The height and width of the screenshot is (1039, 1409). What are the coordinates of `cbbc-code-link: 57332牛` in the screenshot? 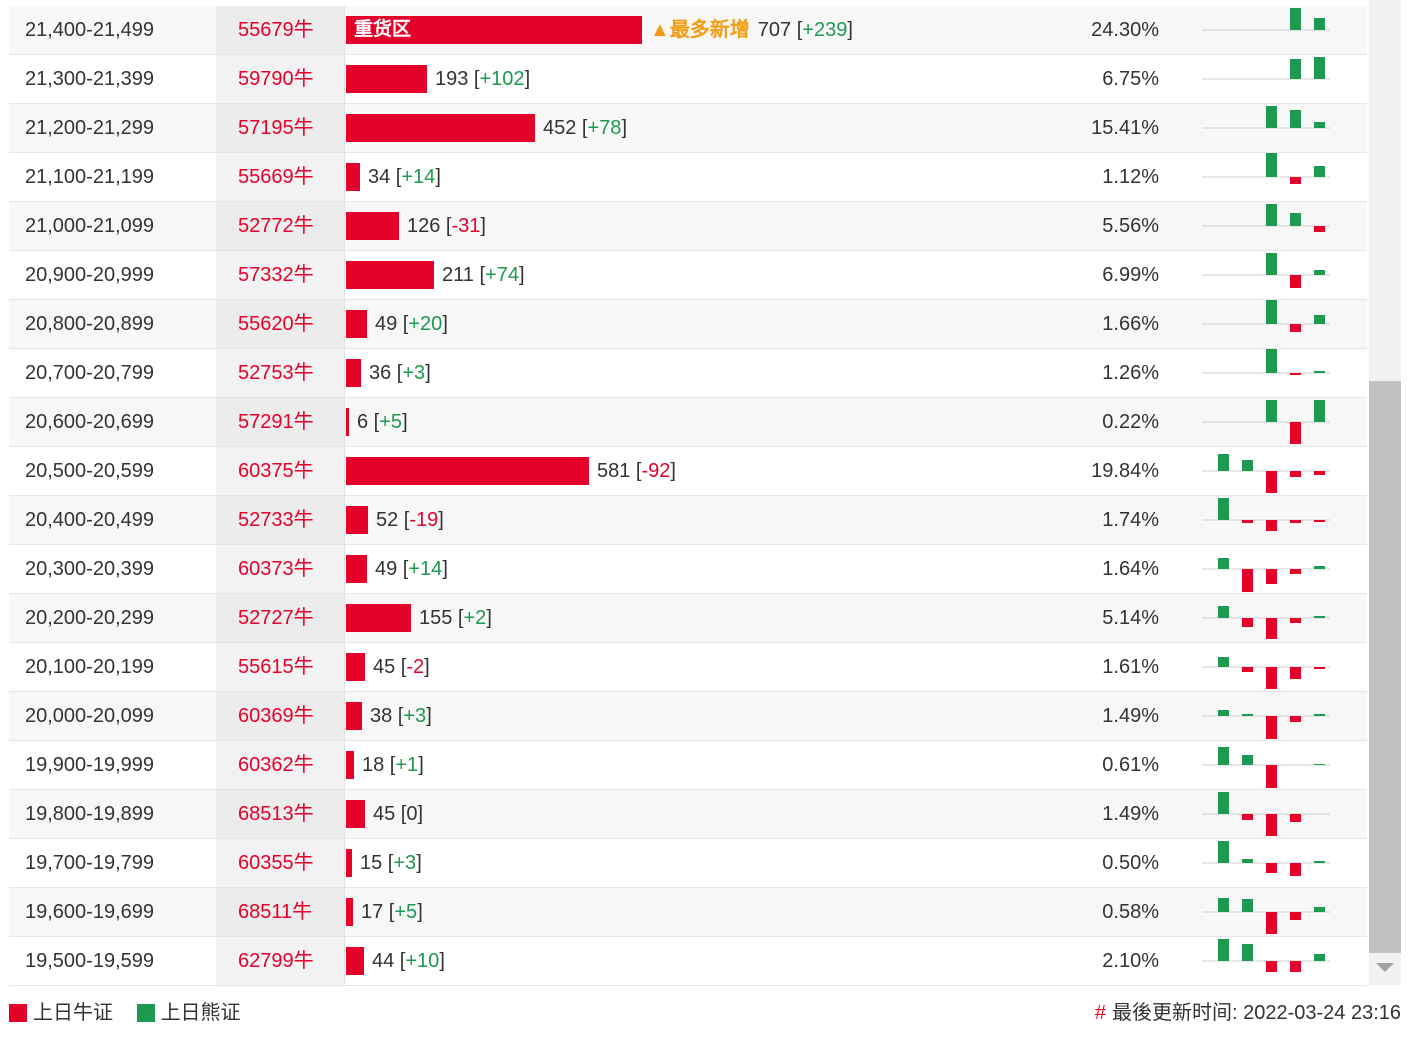 It's located at (276, 275).